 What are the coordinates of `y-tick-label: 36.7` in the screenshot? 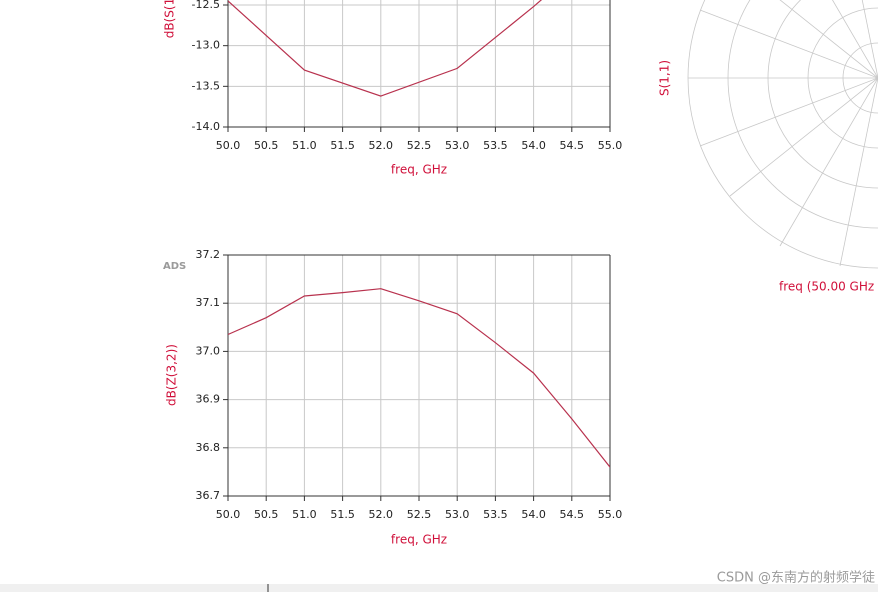 It's located at (208, 495).